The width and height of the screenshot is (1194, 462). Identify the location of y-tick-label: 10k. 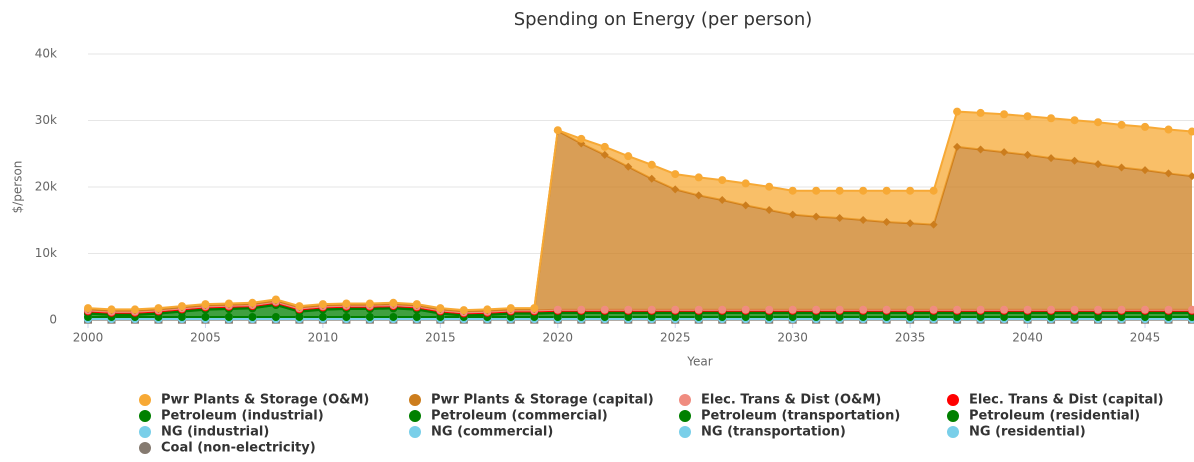
(46, 253).